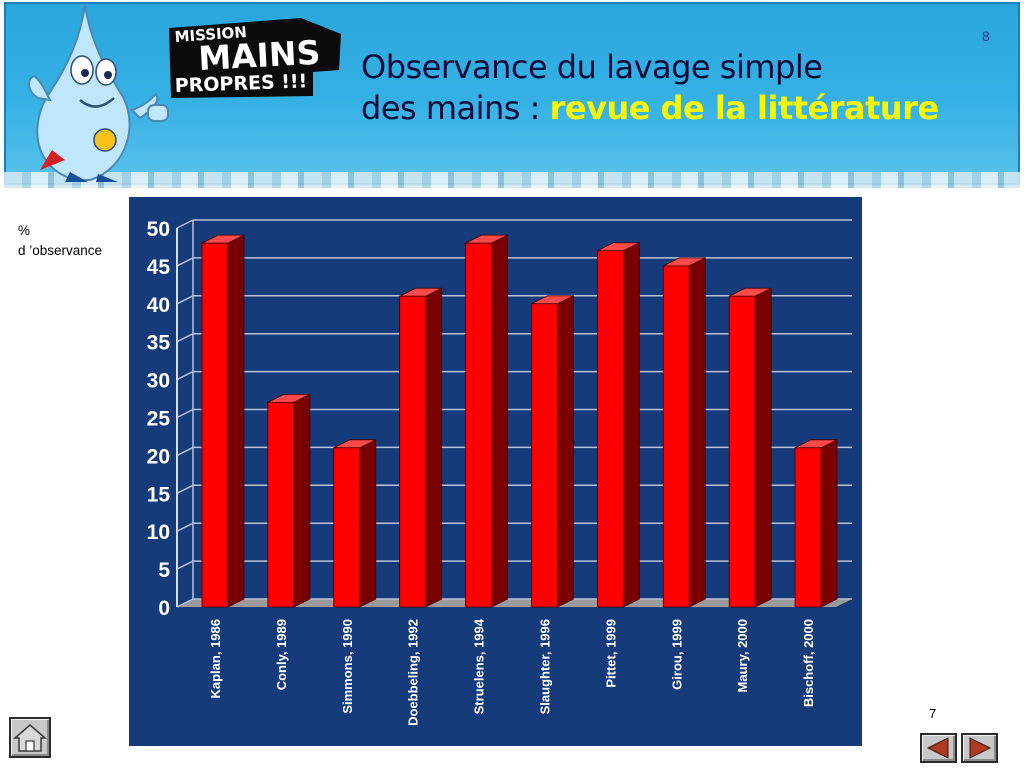  I want to click on mission-mains-propres-logo: MISSION MAINS PROPRES !!!, so click(255, 58).